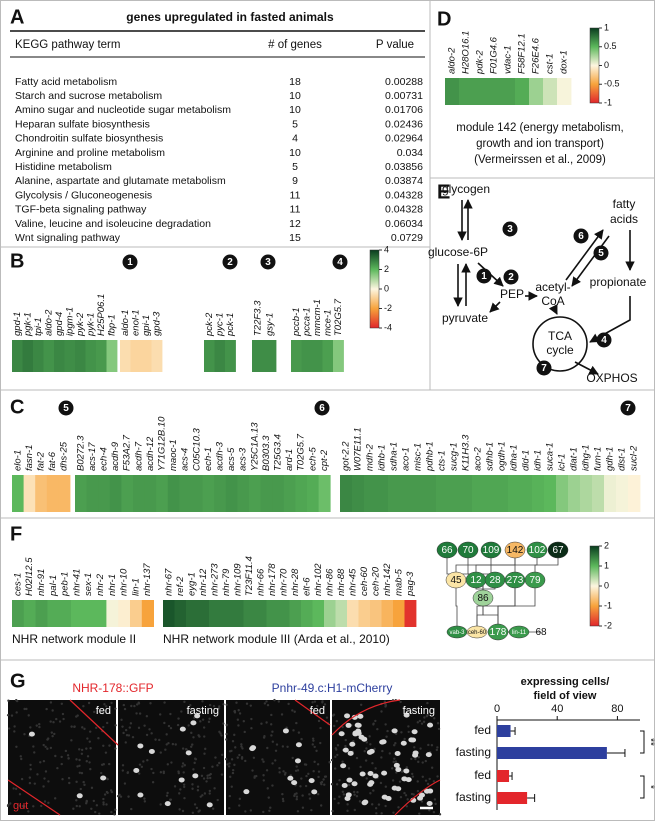  What do you see at coordinates (387, 579) in the screenshot?
I see `gene-label: nhr-142` at bounding box center [387, 579].